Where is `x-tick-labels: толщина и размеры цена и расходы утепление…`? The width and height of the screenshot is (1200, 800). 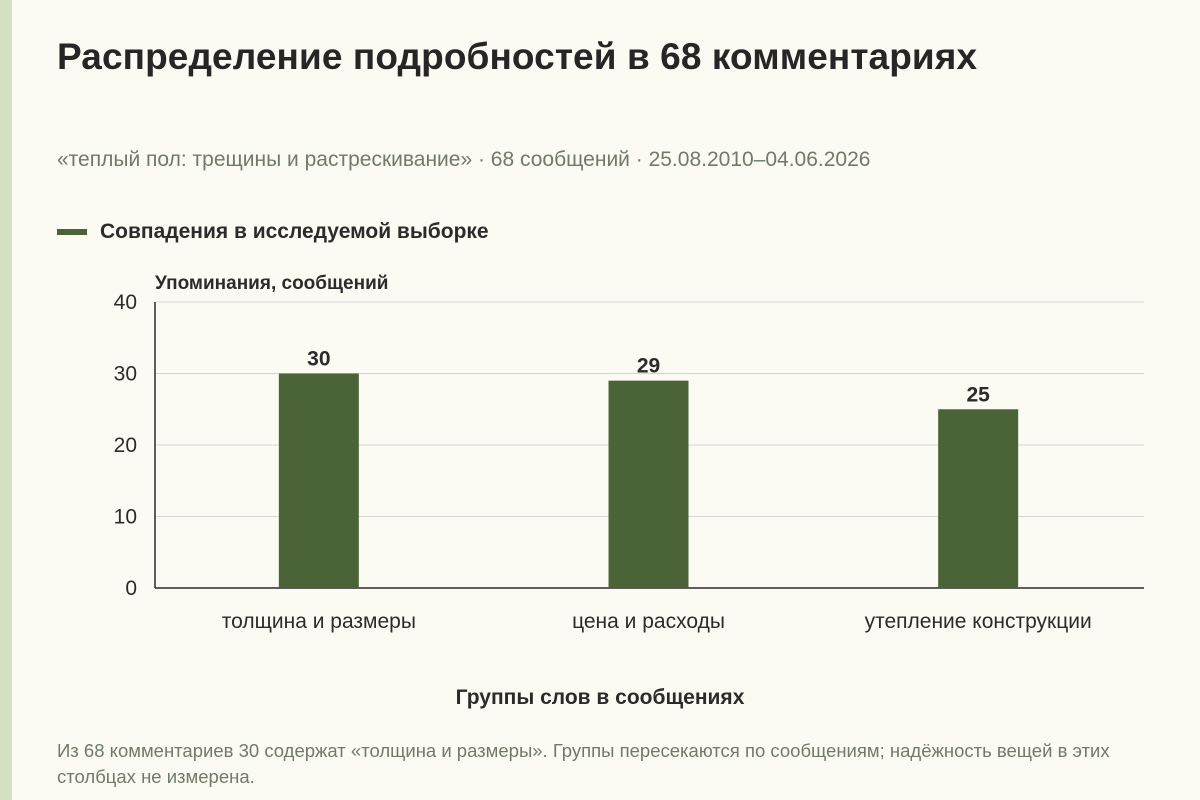 x-tick-labels: толщина и размеры цена и расходы утепление… is located at coordinates (657, 621).